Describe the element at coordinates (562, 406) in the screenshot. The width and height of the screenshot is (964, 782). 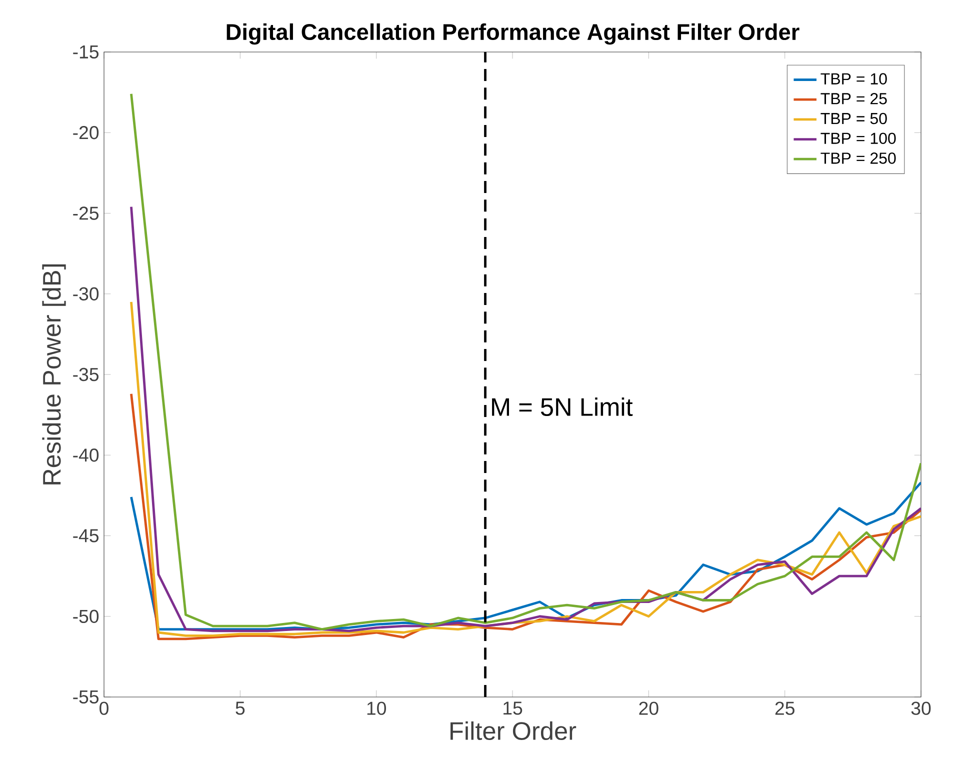
I see `annotation: M = 5N Limit` at that location.